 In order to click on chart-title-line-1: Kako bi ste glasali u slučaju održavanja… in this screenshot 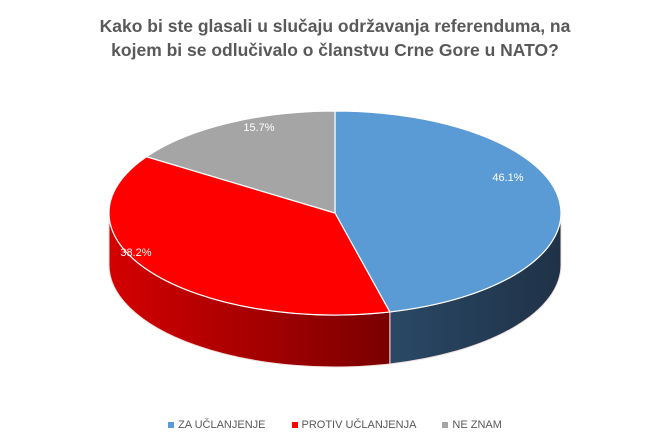, I will do `click(335, 26)`.